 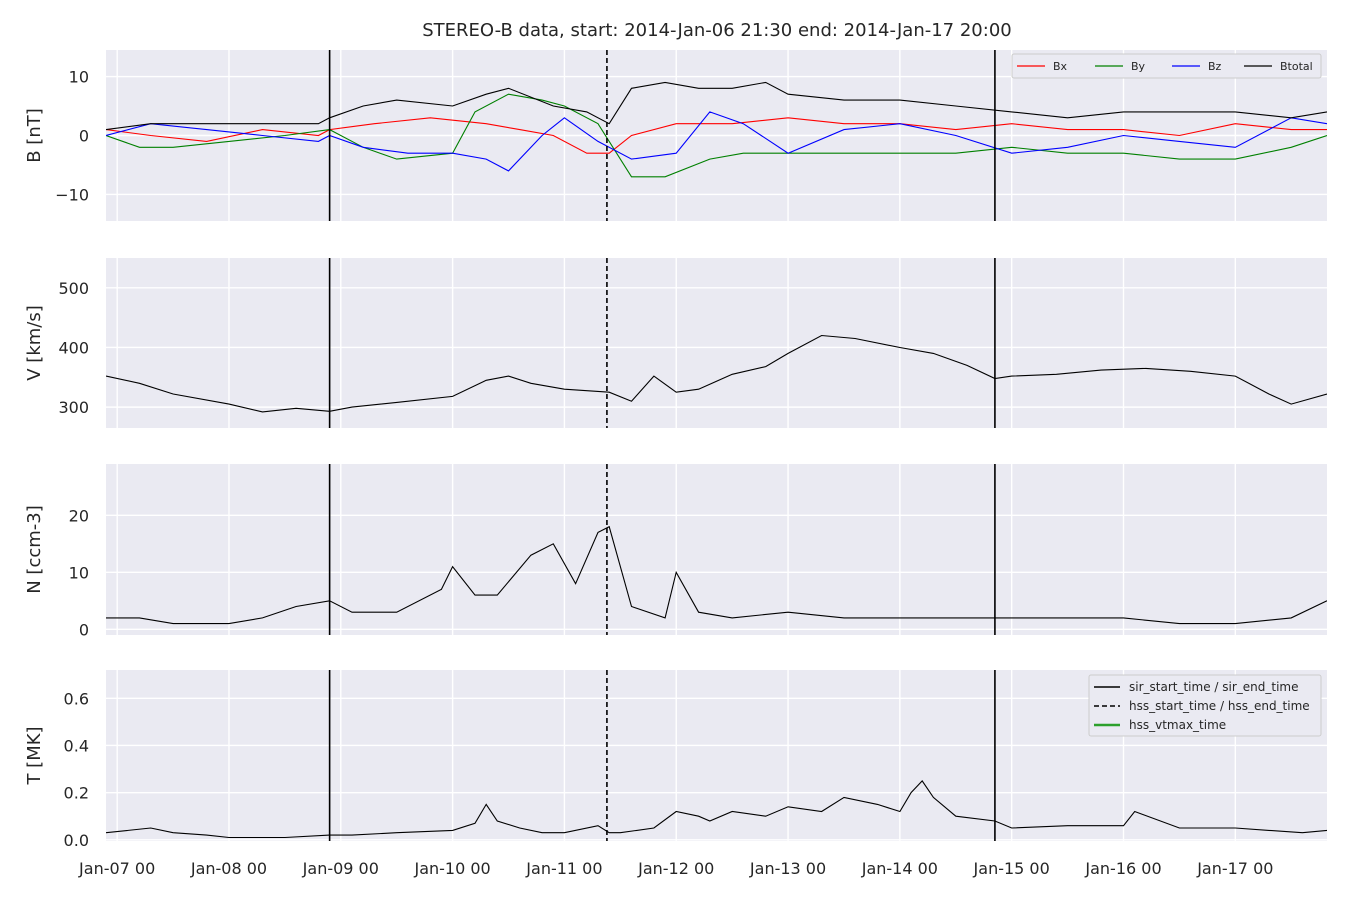 What do you see at coordinates (76, 840) in the screenshot?
I see `y-tick-label: 0.0` at bounding box center [76, 840].